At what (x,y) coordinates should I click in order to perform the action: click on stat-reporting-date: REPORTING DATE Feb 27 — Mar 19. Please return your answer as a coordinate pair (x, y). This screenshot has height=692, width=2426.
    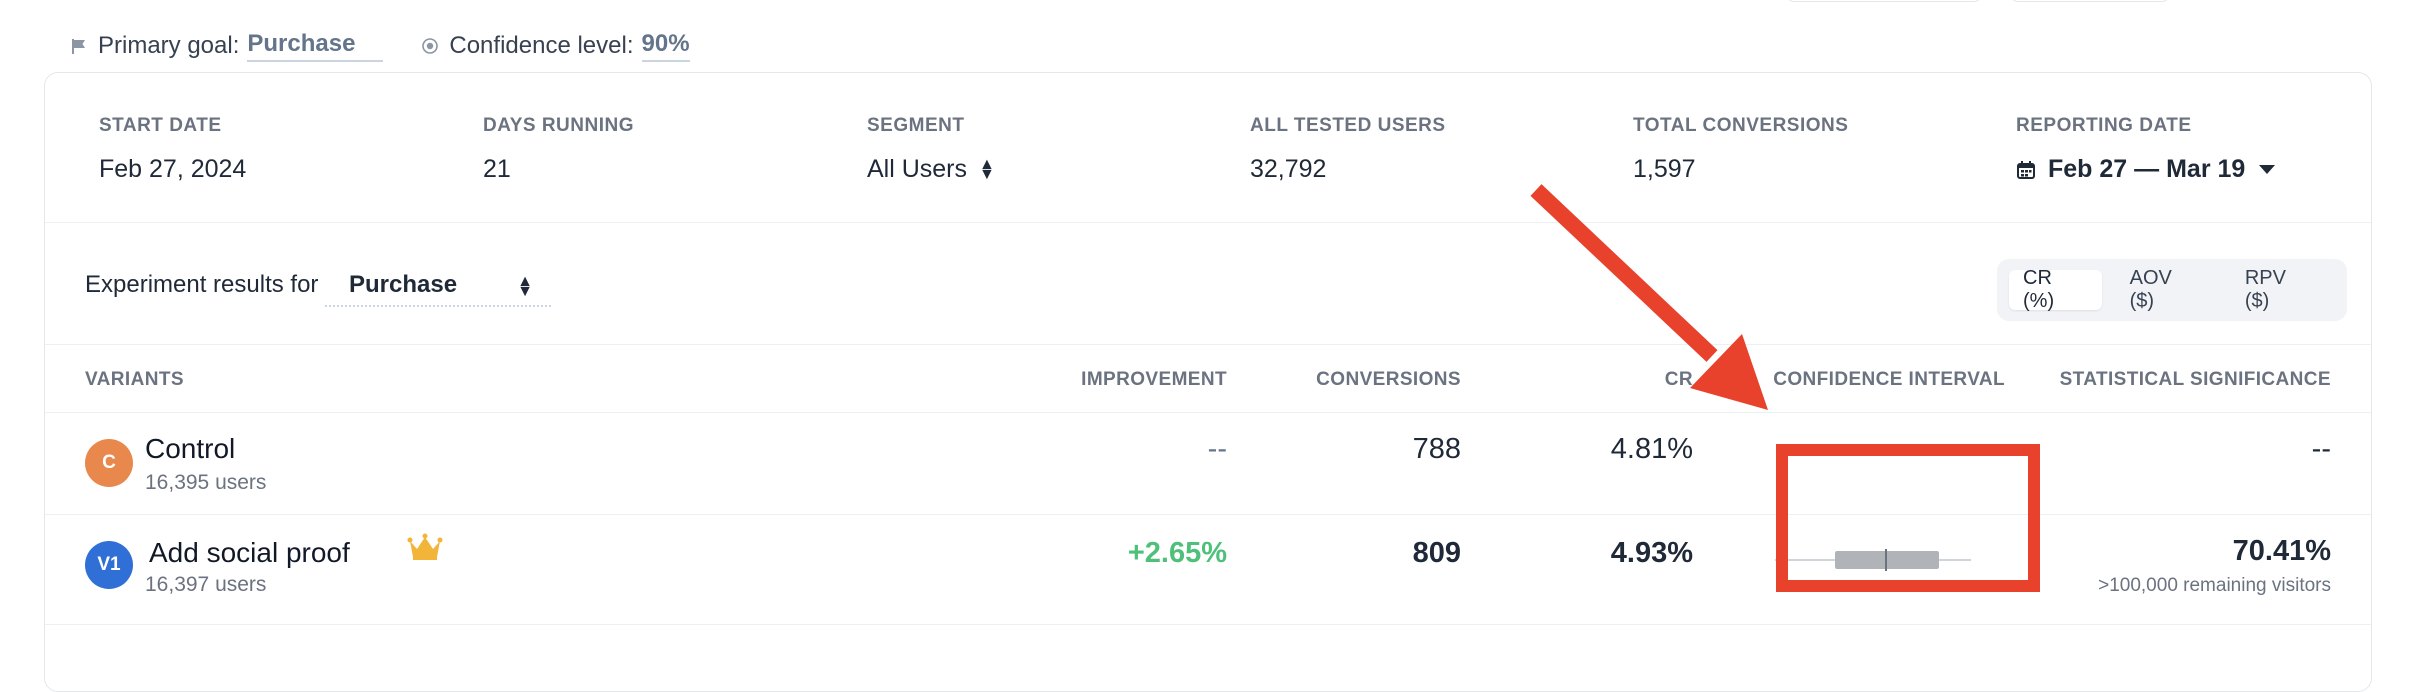
    Looking at the image, I should click on (2146, 149).